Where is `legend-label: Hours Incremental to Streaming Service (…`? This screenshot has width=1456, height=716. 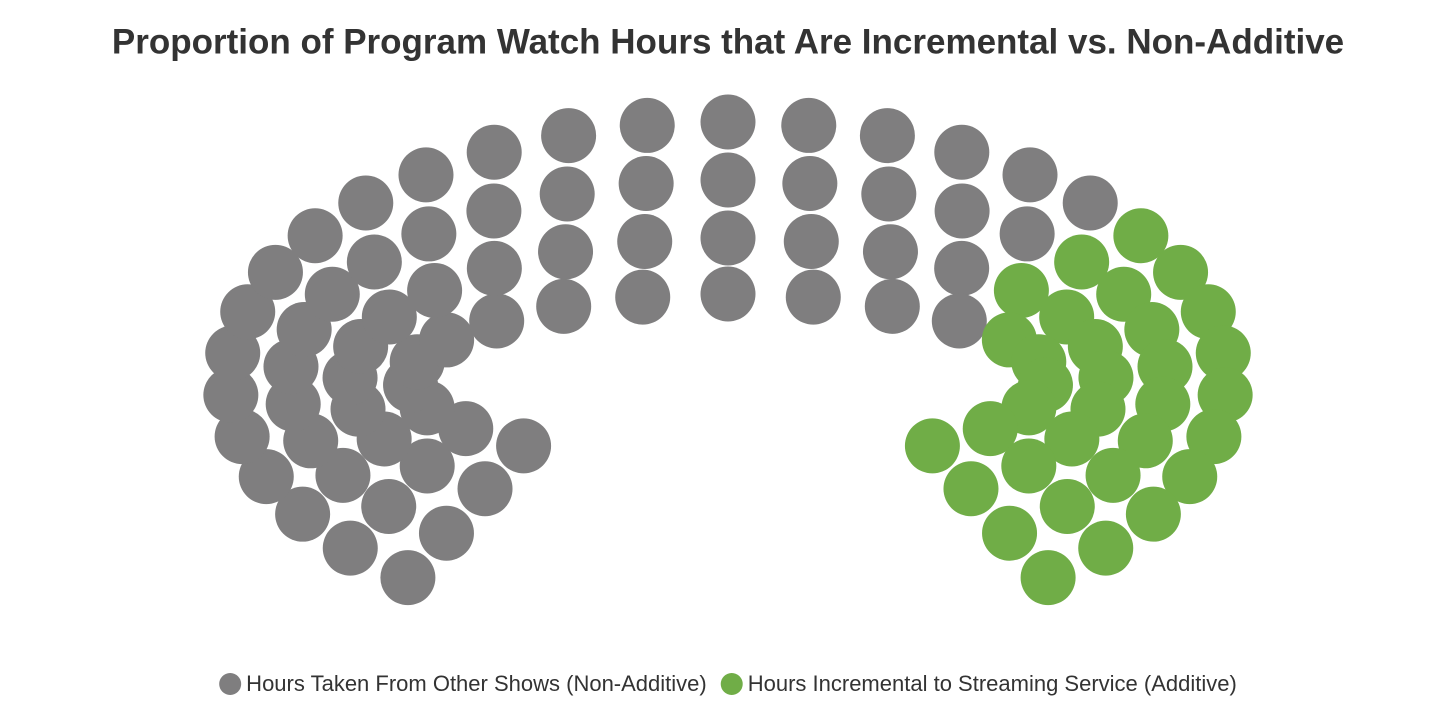
legend-label: Hours Incremental to Streaming Service (… is located at coordinates (992, 683).